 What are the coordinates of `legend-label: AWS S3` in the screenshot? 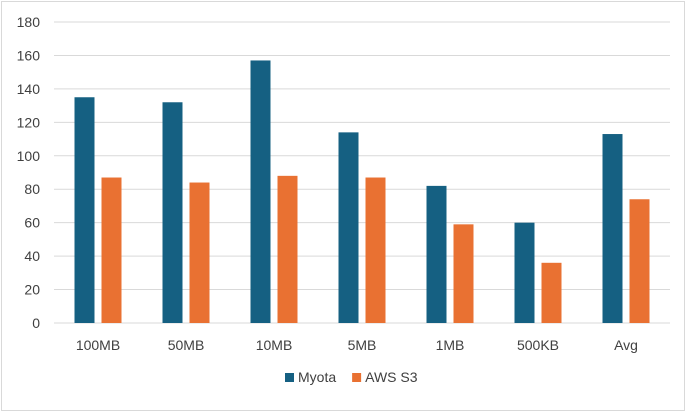 It's located at (391, 377).